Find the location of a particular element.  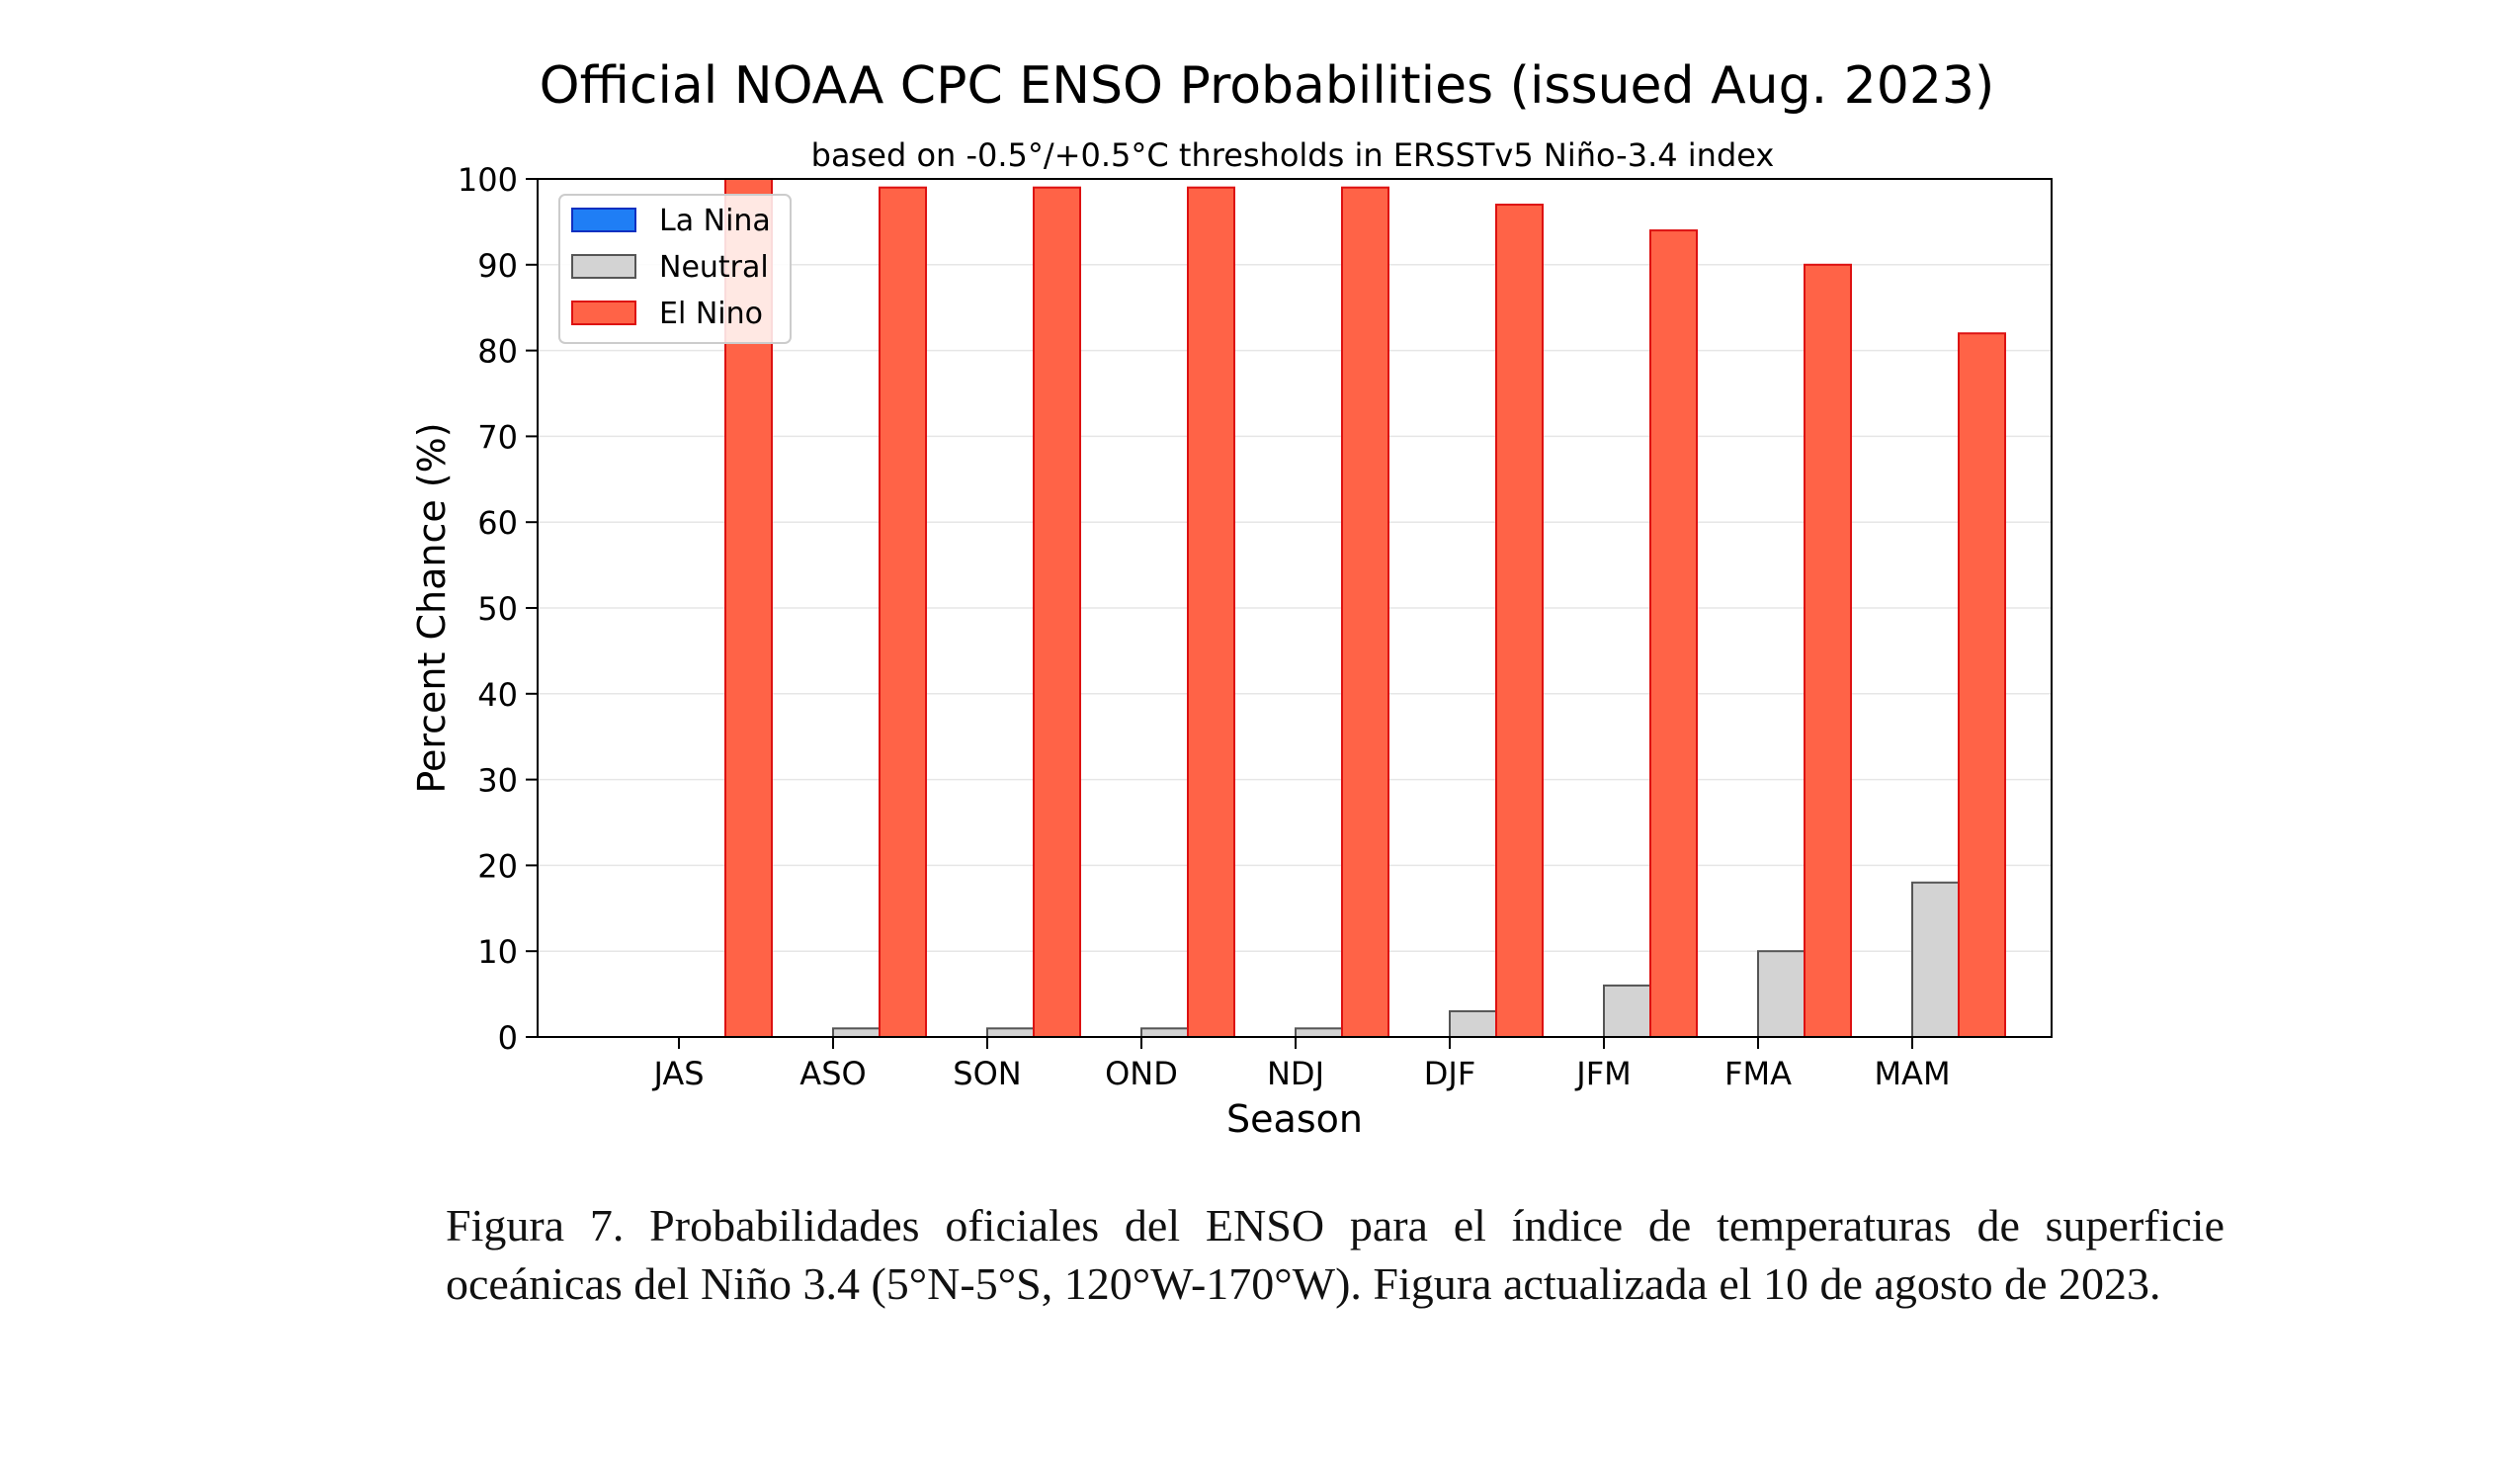

y-tick-label: 40 is located at coordinates (497, 695).